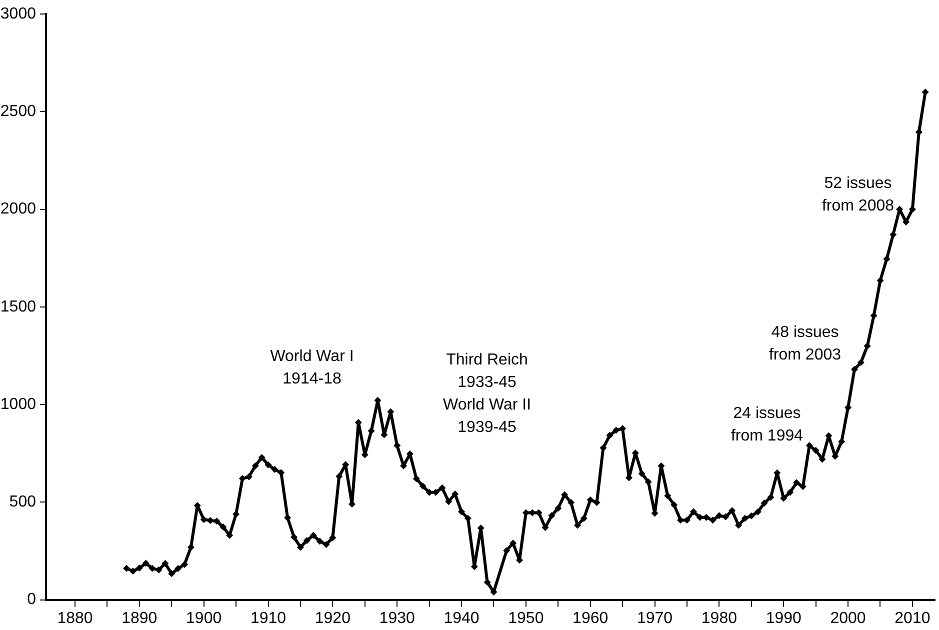  Describe the element at coordinates (397, 618) in the screenshot. I see `x-tick-label: 1930` at that location.